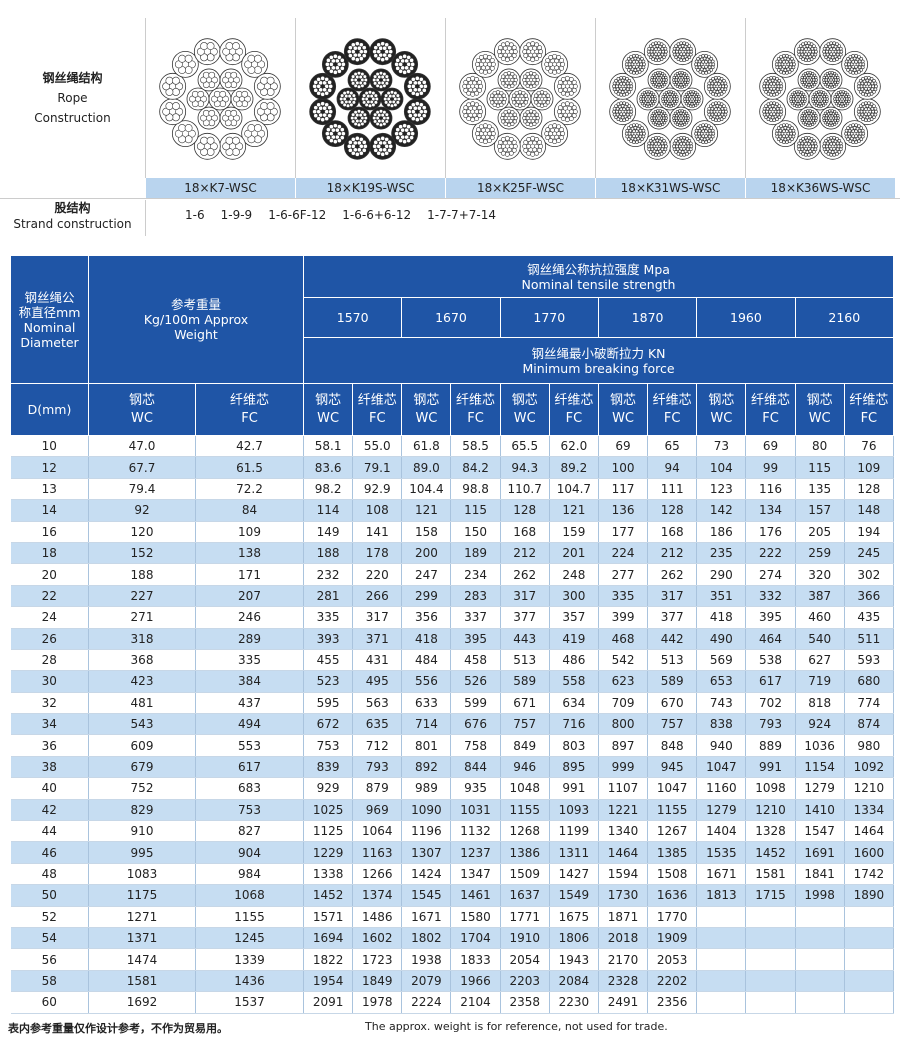 The height and width of the screenshot is (1044, 900). What do you see at coordinates (475, 418) in the screenshot?
I see `header-line: FC` at bounding box center [475, 418].